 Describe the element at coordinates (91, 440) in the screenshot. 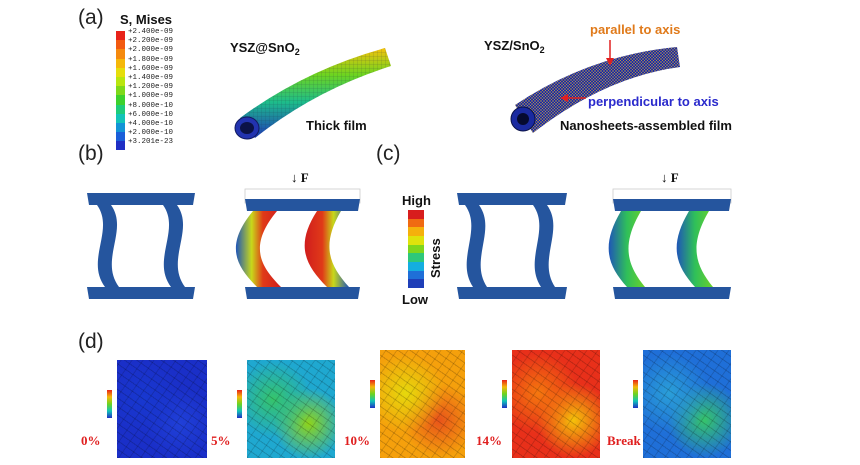

I see `strain-level-label: 0%` at that location.